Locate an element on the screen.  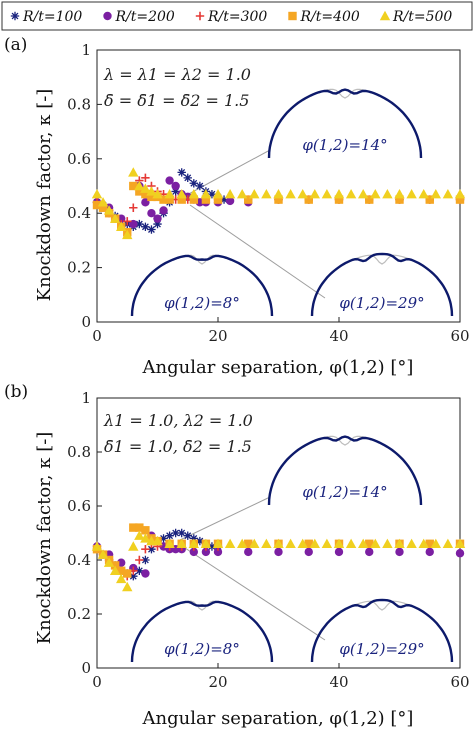
legend-label-4: R/t=400 is located at coordinates (330, 17).